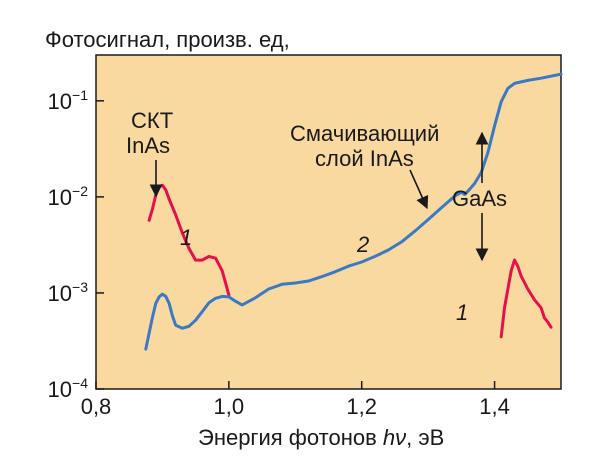  Describe the element at coordinates (494, 406) in the screenshot. I see `x-tick-label: 1,4` at that location.